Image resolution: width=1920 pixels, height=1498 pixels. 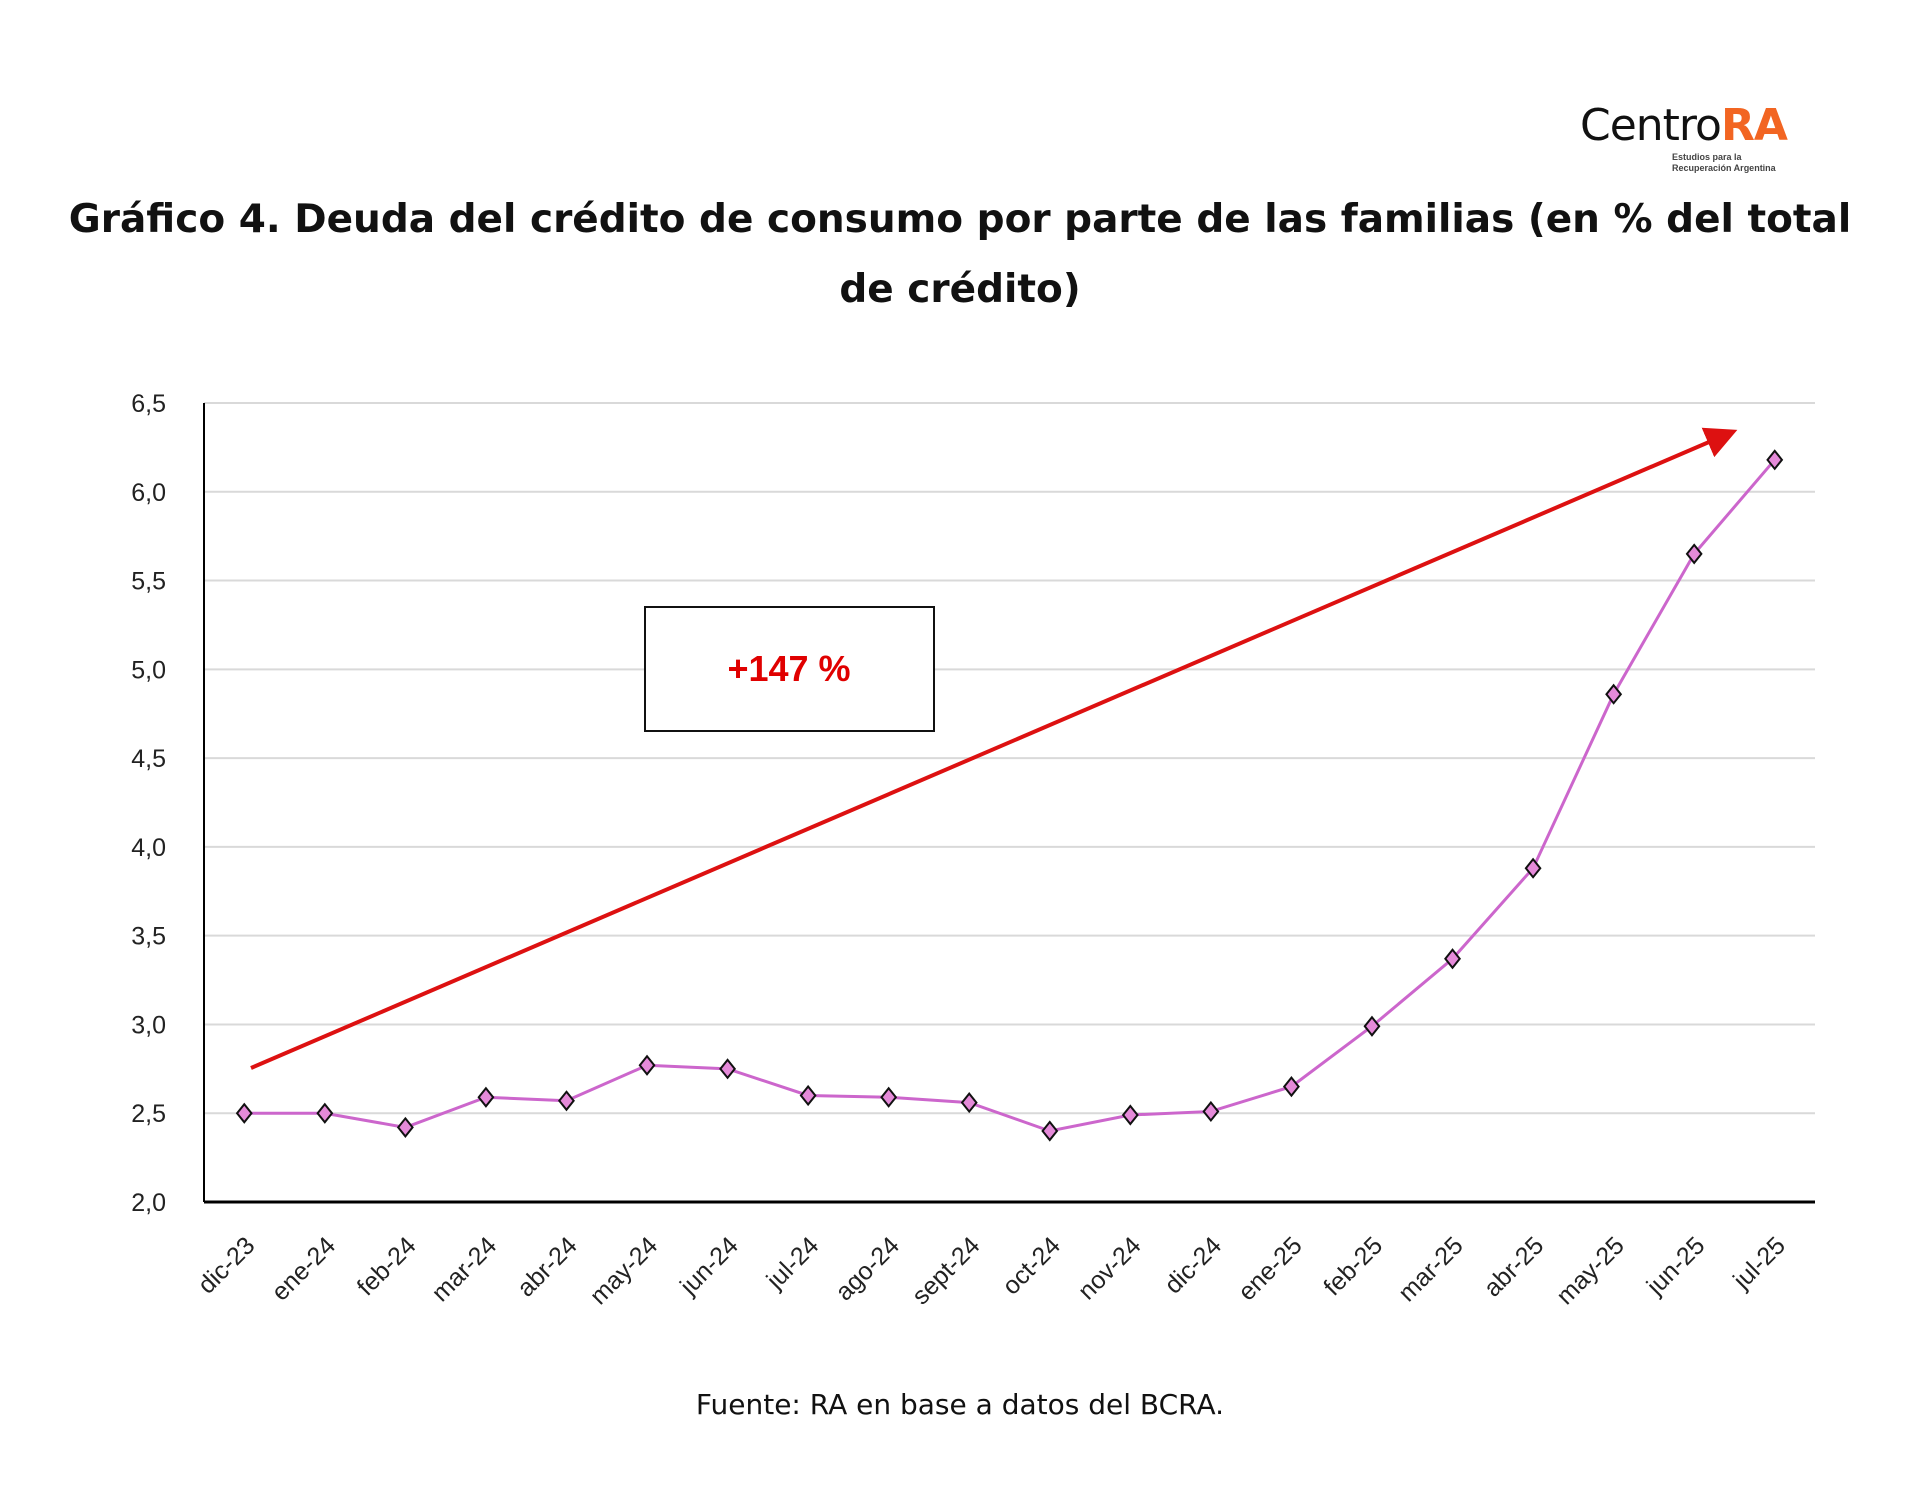 I want to click on y-tick-label: 5,0, so click(x=148, y=670).